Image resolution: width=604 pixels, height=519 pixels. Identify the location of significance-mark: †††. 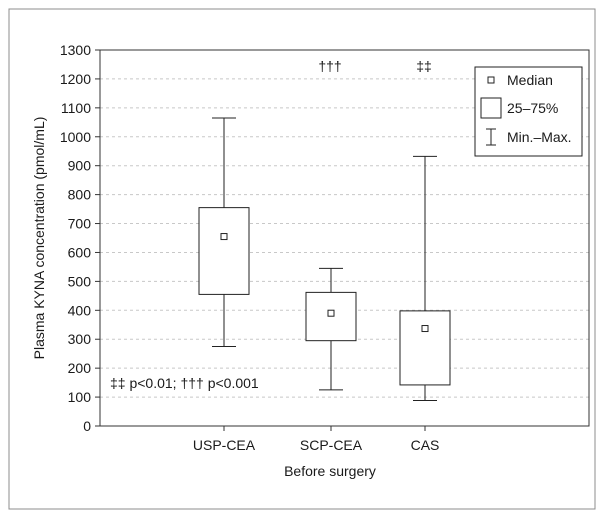
(329, 66).